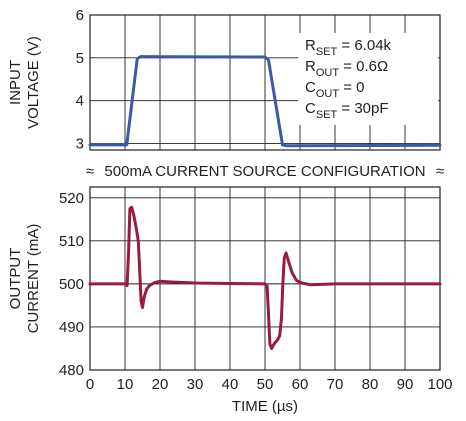 The image size is (466, 421). I want to click on annotation-line: RSET = 6.04k, so click(348, 47).